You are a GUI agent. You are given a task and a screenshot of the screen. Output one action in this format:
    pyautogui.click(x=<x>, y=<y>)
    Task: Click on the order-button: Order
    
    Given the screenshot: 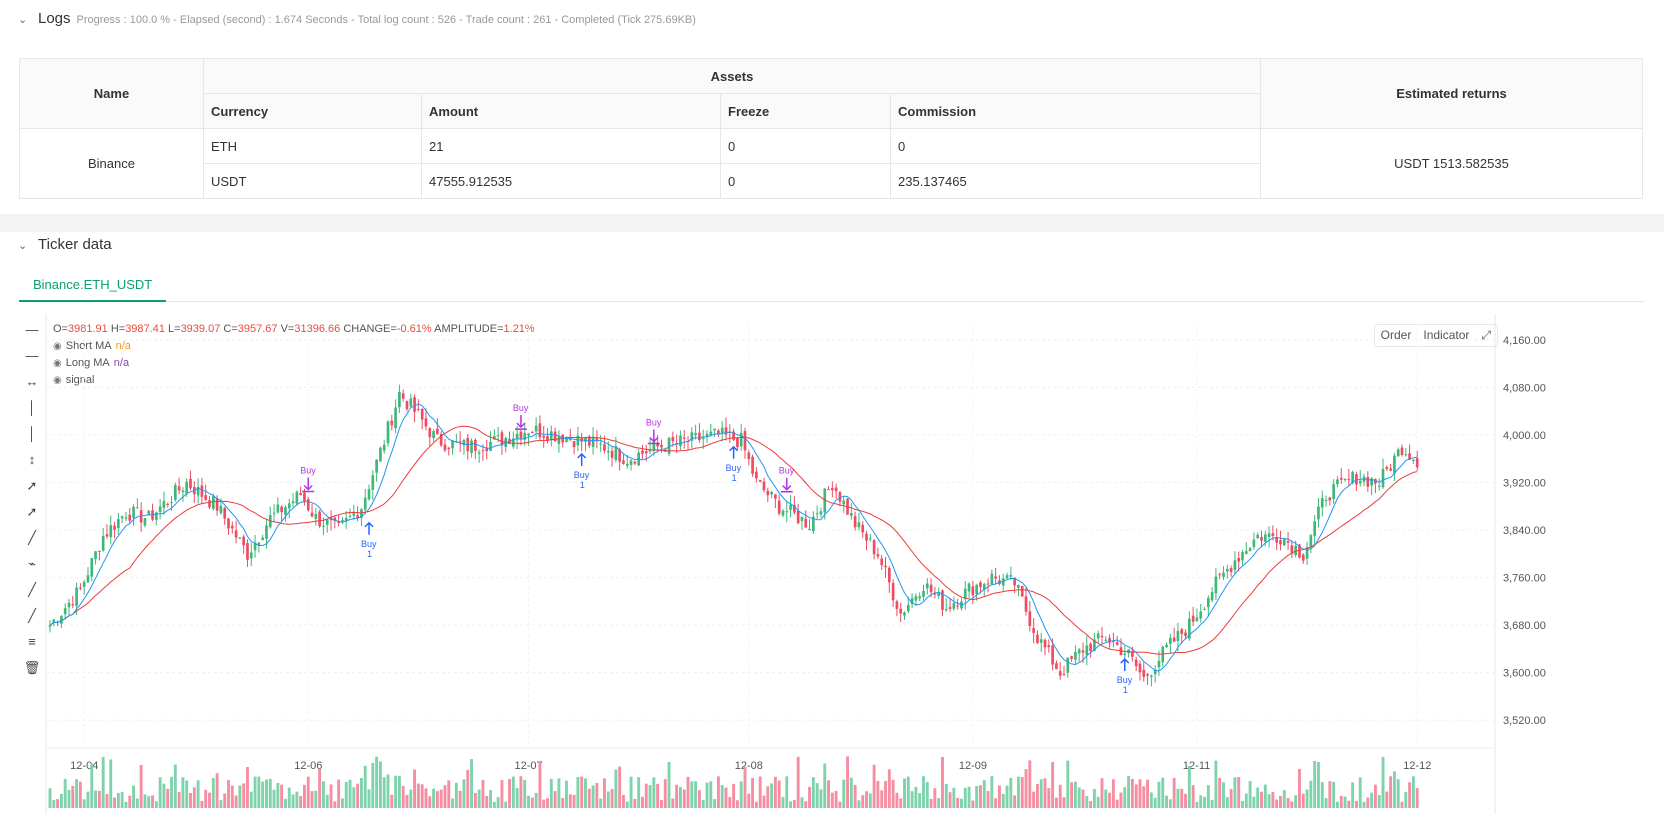 What is the action you would take?
    pyautogui.click(x=1396, y=335)
    